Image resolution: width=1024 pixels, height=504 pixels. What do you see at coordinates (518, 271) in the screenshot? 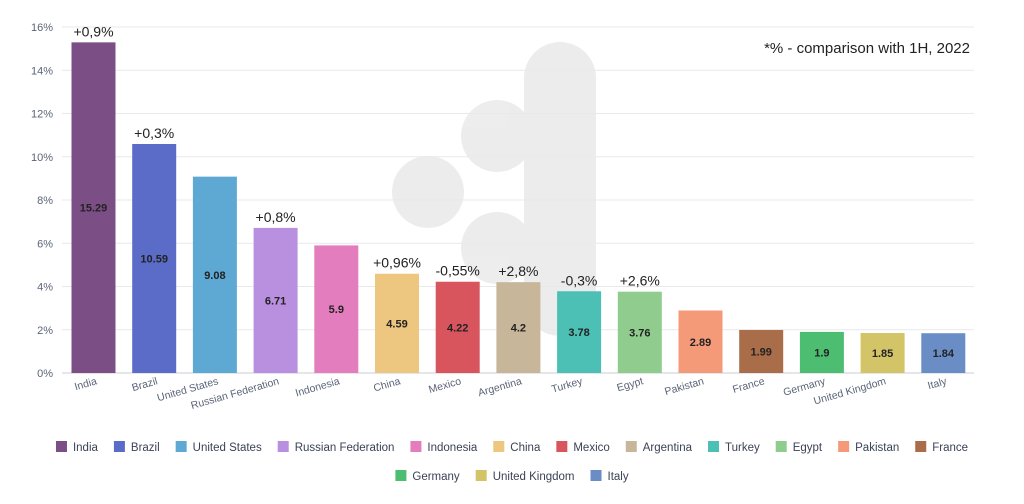
I see `change-label: +2,8%` at bounding box center [518, 271].